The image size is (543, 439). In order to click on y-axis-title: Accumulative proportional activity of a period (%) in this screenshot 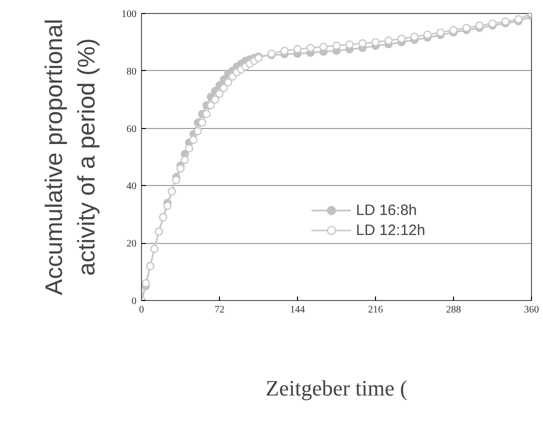, I will do `click(70, 157)`.